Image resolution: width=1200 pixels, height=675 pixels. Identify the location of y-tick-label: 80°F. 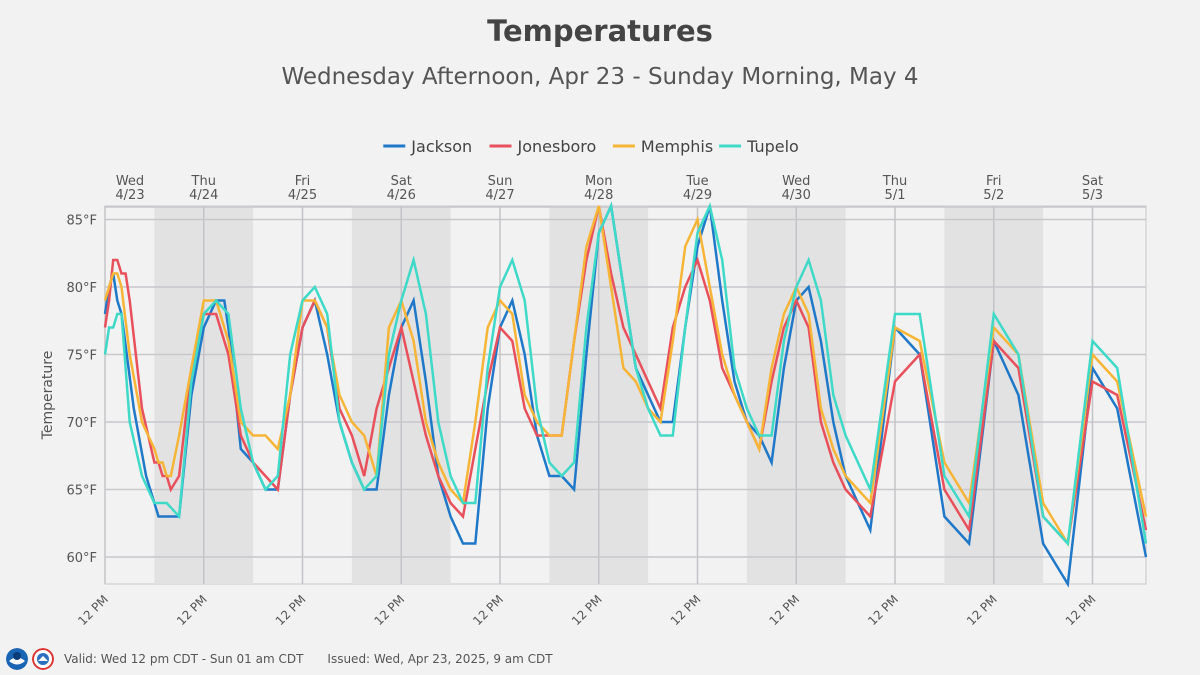
(81, 288).